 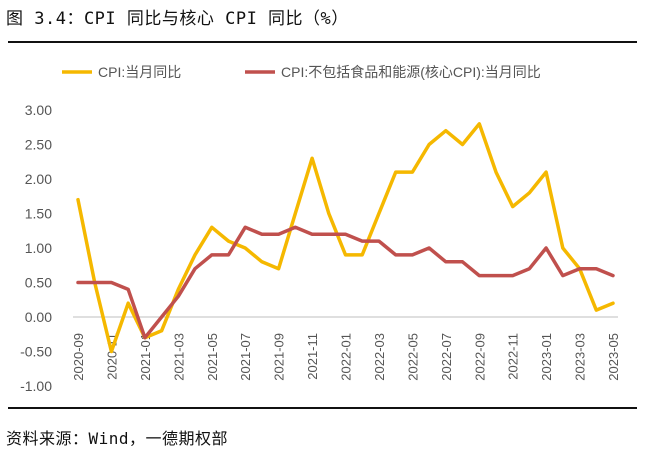 I want to click on x-tick-label: 2023-05, so click(x=613, y=357).